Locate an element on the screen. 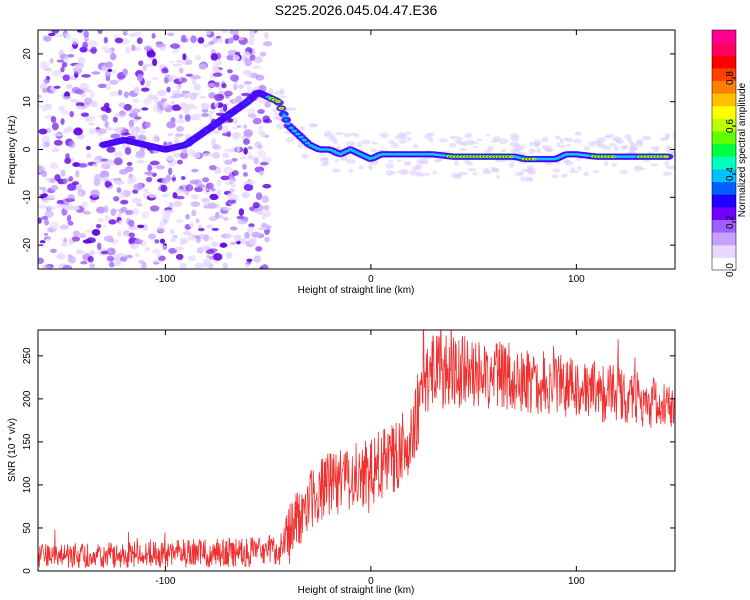  colorbar-ticks: 0.0 0.2 0.4 0.6 0.8 is located at coordinates (730, 174).